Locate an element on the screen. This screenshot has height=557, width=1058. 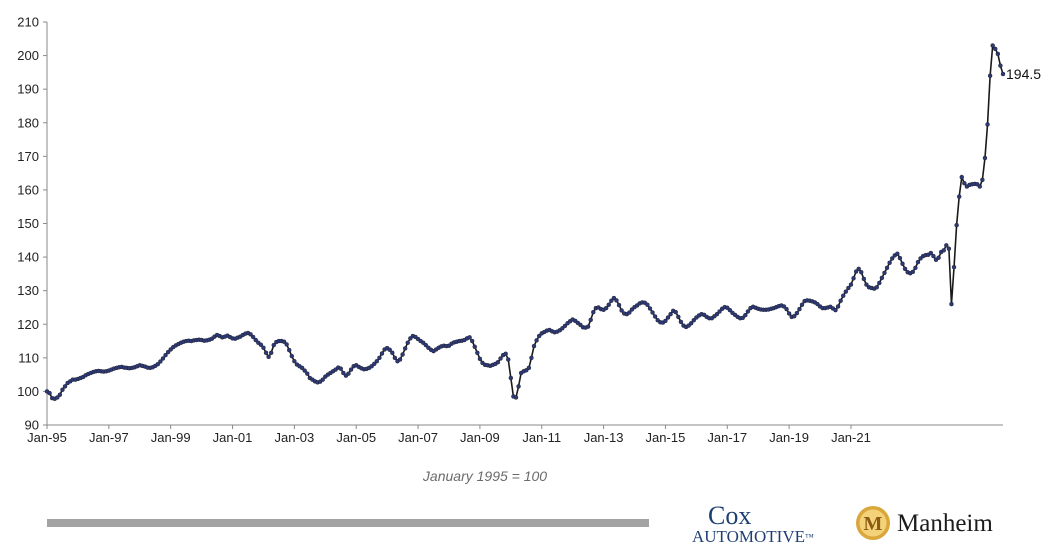
x-tick-label: Jan-11 is located at coordinates (541, 437).